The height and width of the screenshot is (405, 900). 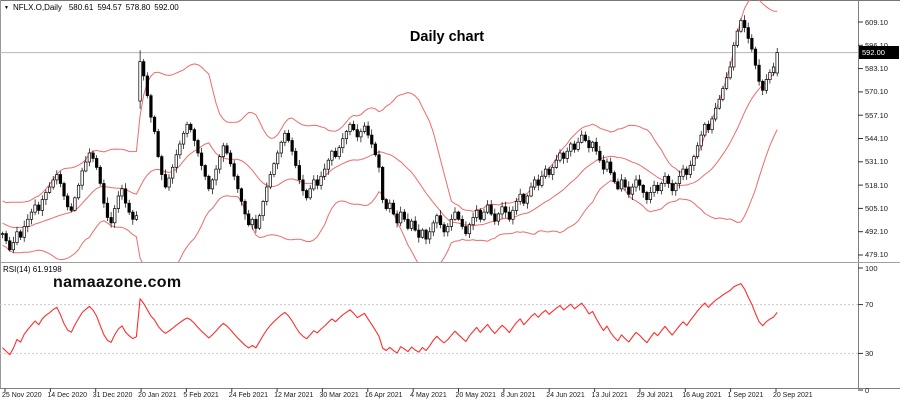 I want to click on price-axis-label: 609.10, so click(x=876, y=22).